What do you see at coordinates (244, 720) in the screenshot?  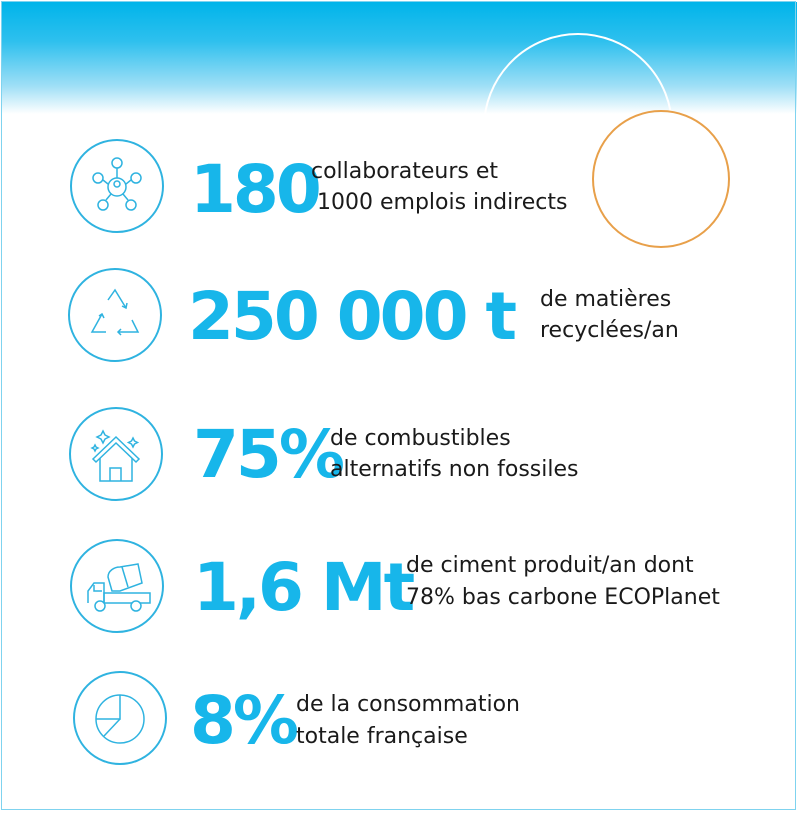 I see `stat-value: 8%` at bounding box center [244, 720].